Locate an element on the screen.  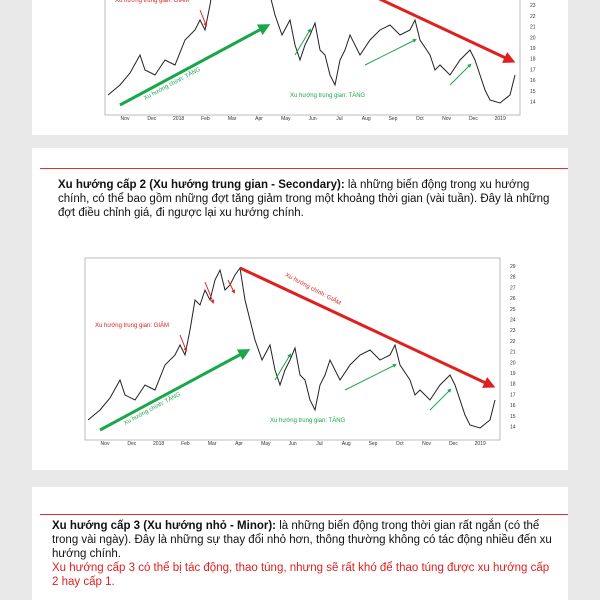
y-tick-label: 24 is located at coordinates (513, 321).